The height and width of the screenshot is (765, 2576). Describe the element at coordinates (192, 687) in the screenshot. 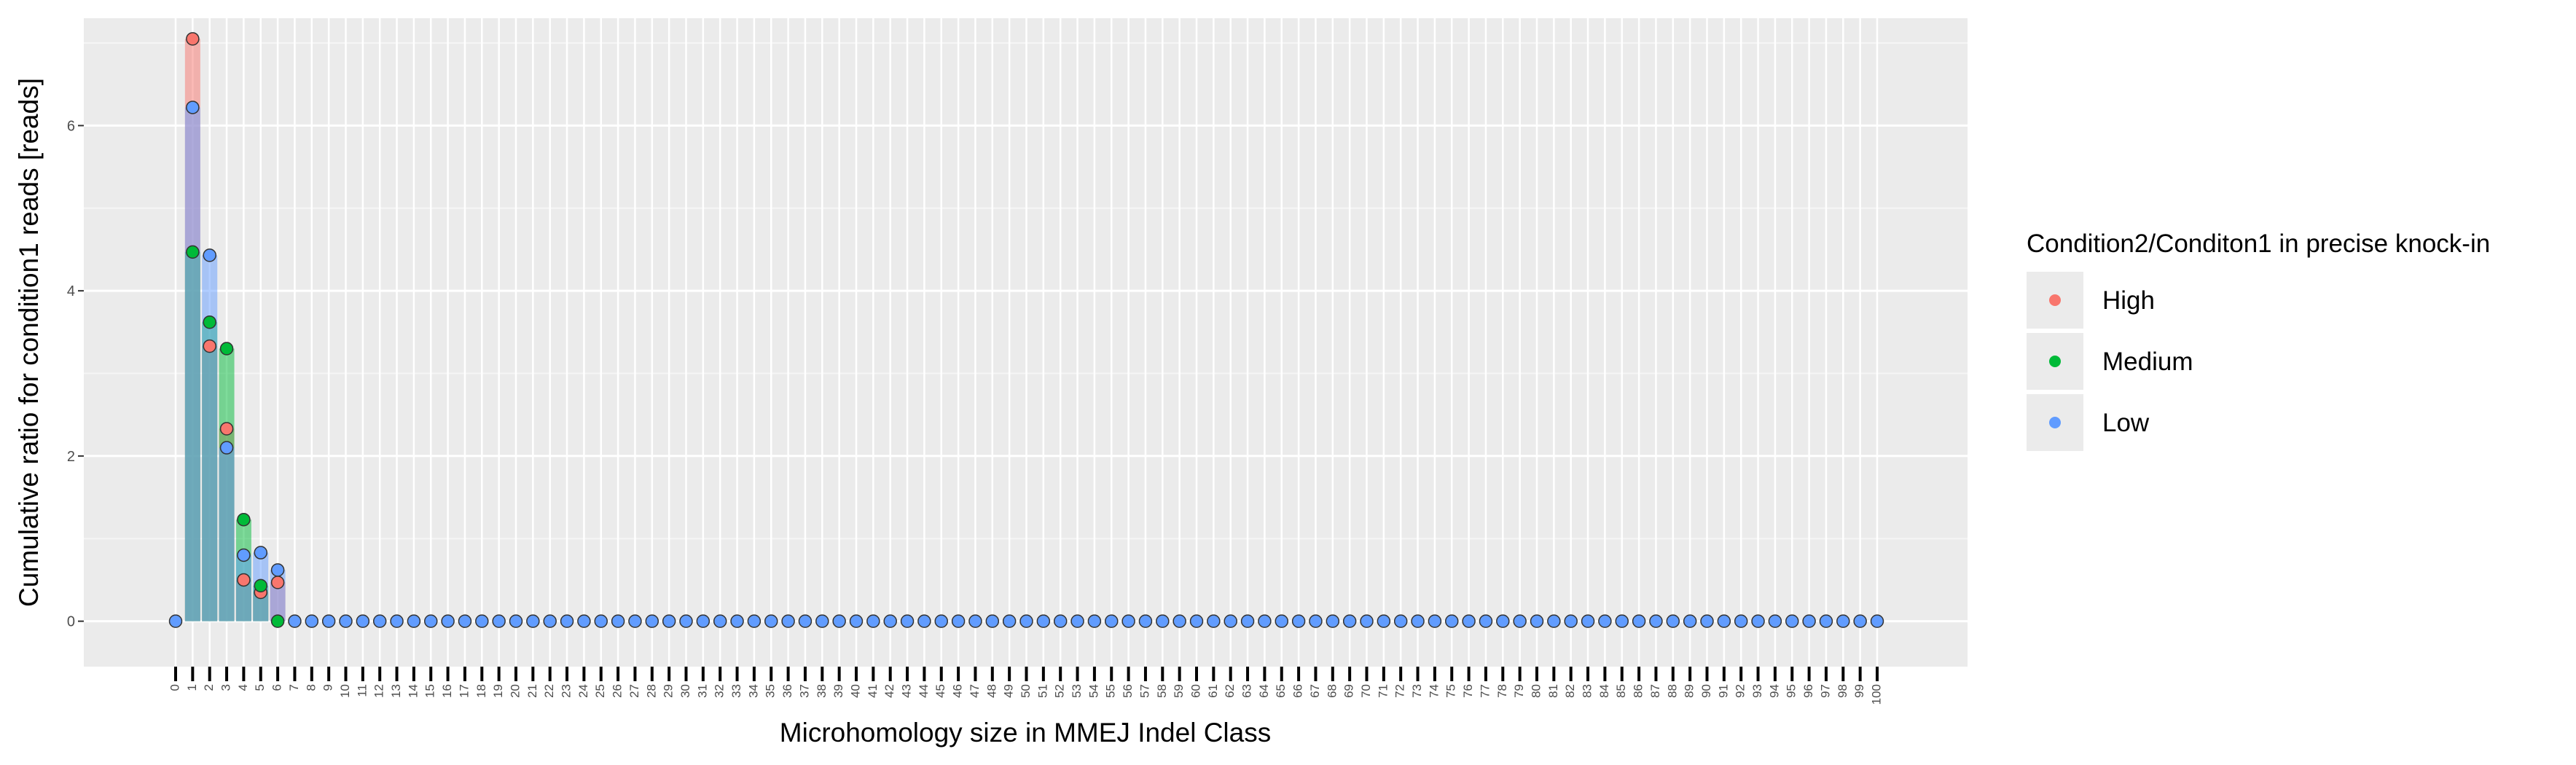

I see `x-tick-label: 1` at that location.